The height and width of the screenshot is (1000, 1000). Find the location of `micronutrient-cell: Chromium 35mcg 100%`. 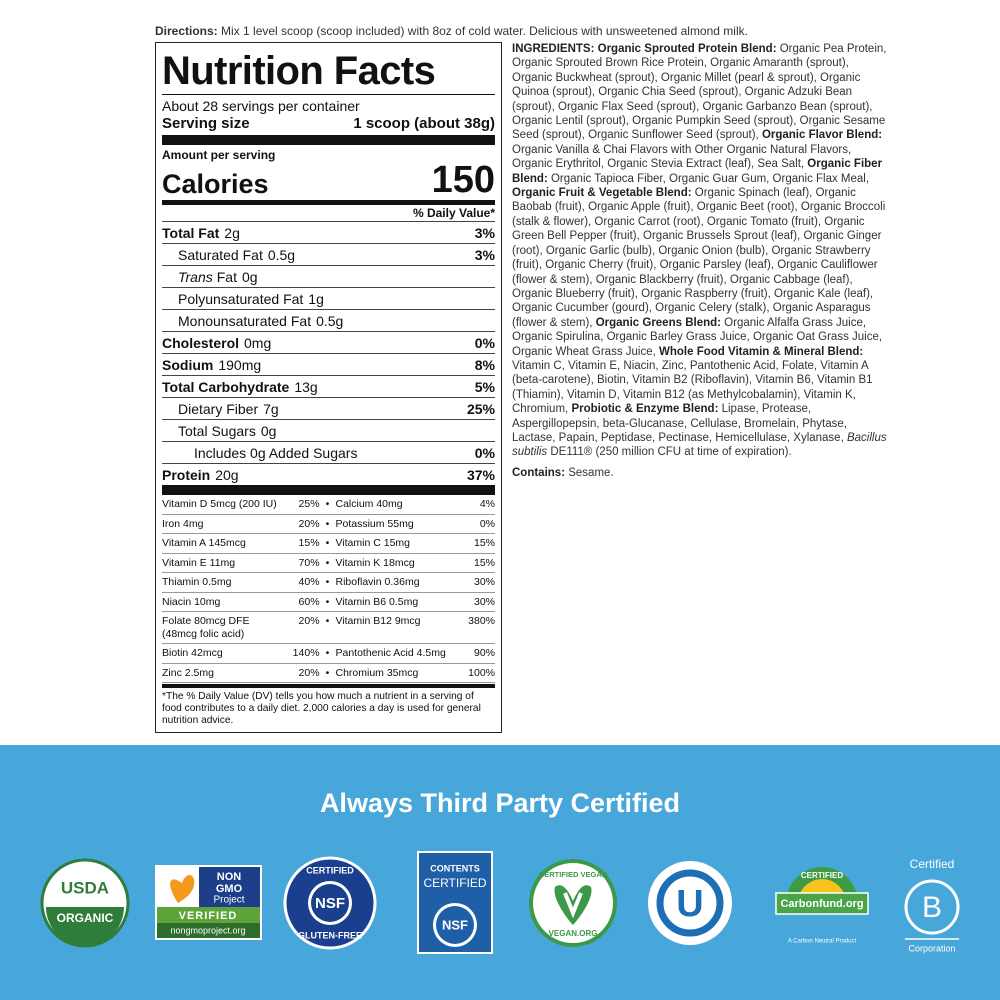

micronutrient-cell: Chromium 35mcg 100% is located at coordinates (415, 673).